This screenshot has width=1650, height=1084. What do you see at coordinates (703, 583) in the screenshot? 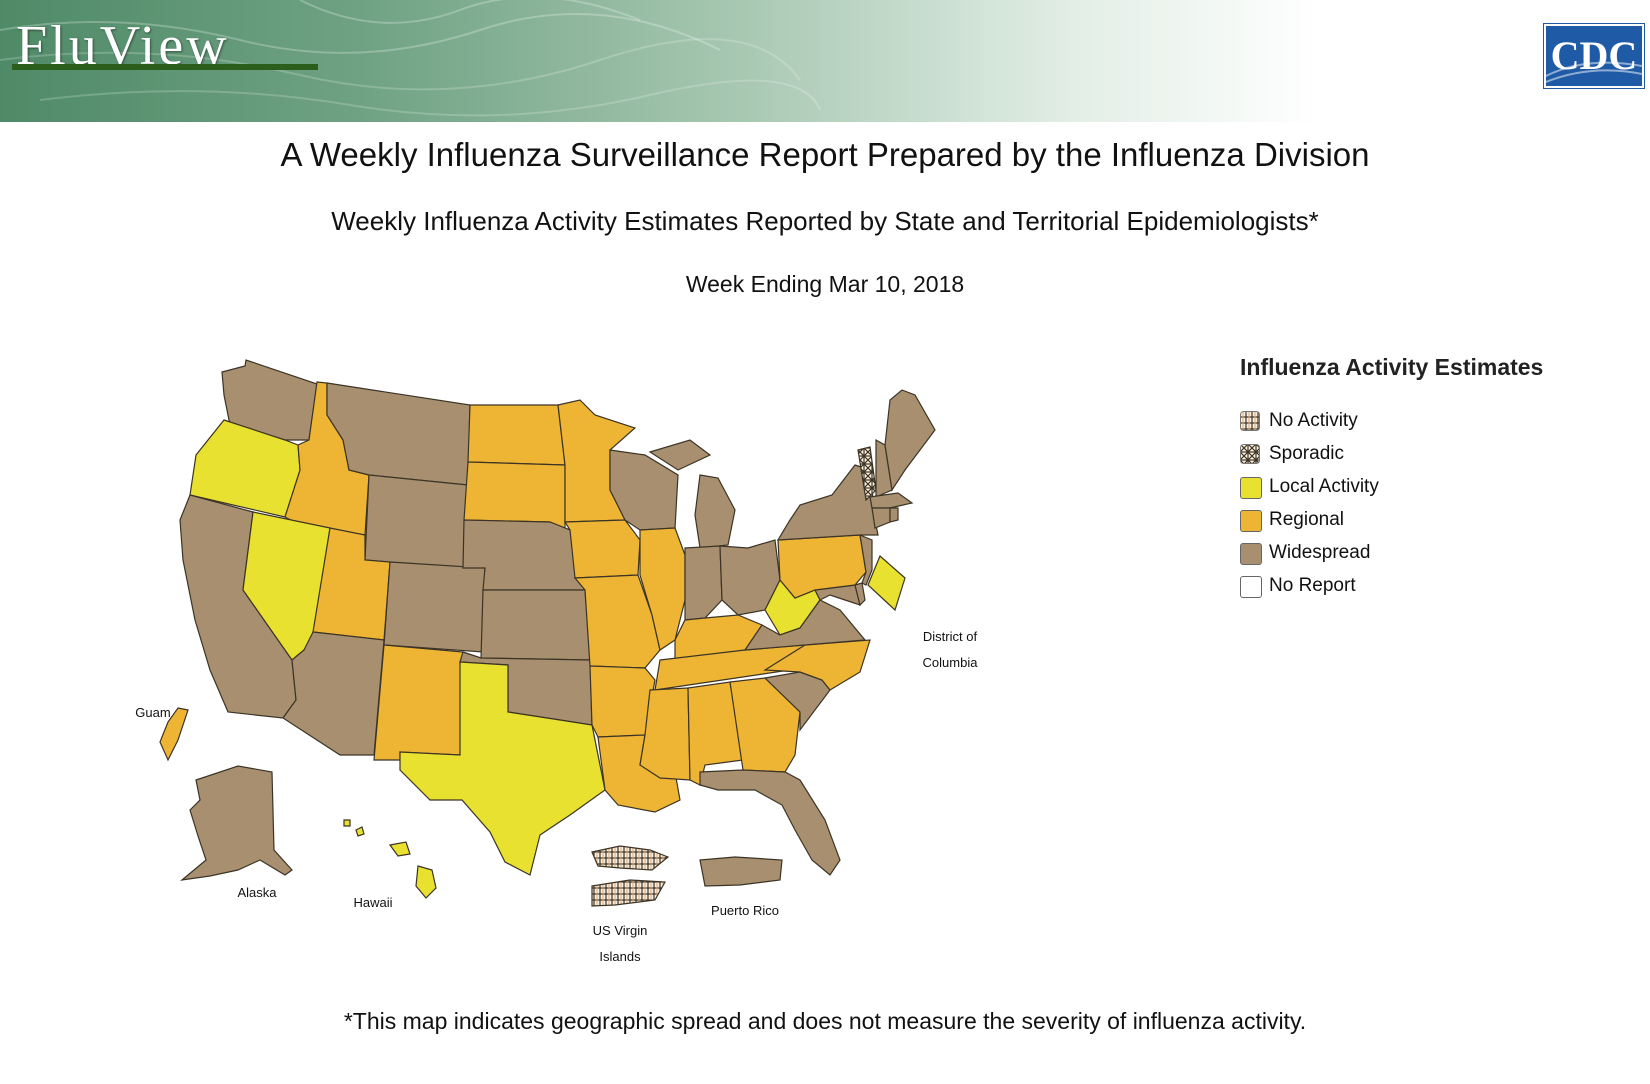
I see `state-indiana` at bounding box center [703, 583].